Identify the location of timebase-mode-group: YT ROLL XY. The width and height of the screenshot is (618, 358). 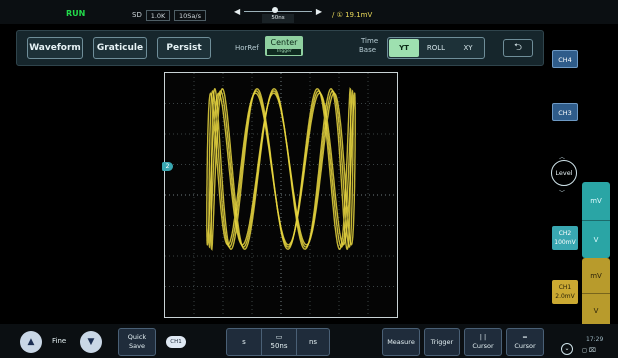
(436, 48).